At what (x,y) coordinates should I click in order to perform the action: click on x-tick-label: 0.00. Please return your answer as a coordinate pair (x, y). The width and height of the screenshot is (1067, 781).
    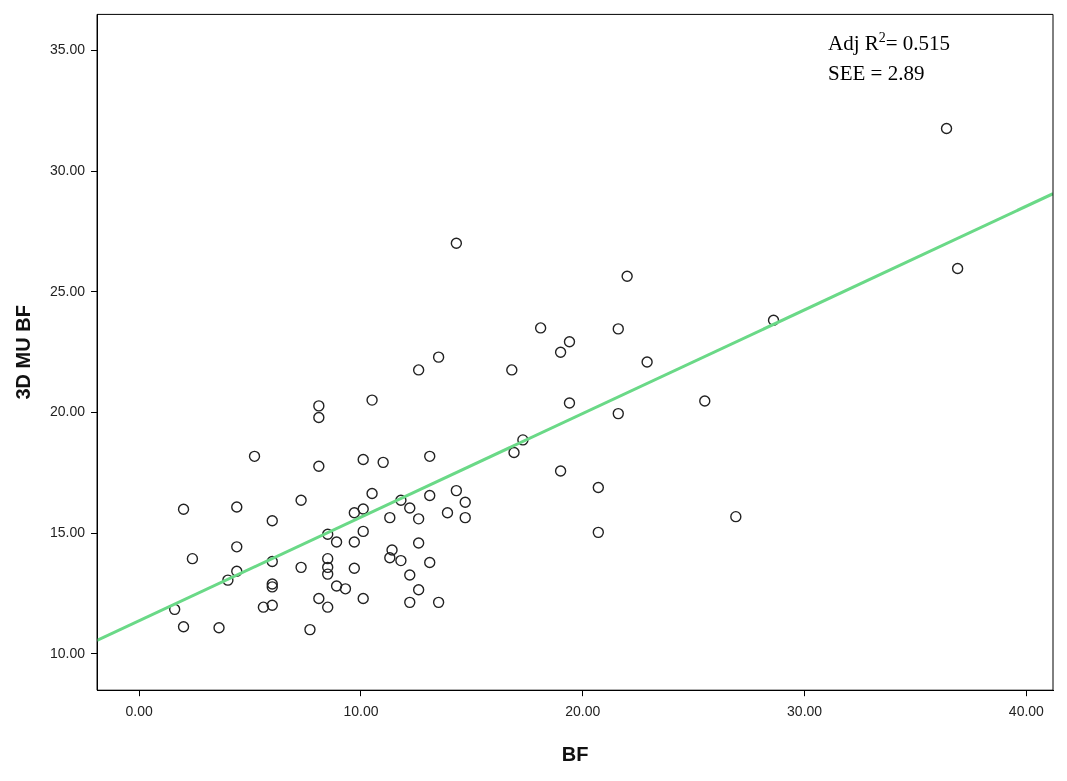
    Looking at the image, I should click on (139, 711).